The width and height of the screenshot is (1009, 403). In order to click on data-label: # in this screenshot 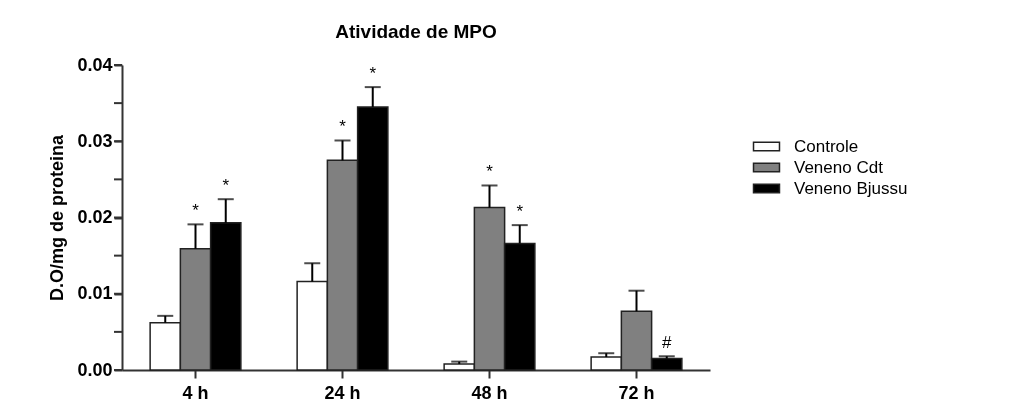, I will do `click(667, 343)`.